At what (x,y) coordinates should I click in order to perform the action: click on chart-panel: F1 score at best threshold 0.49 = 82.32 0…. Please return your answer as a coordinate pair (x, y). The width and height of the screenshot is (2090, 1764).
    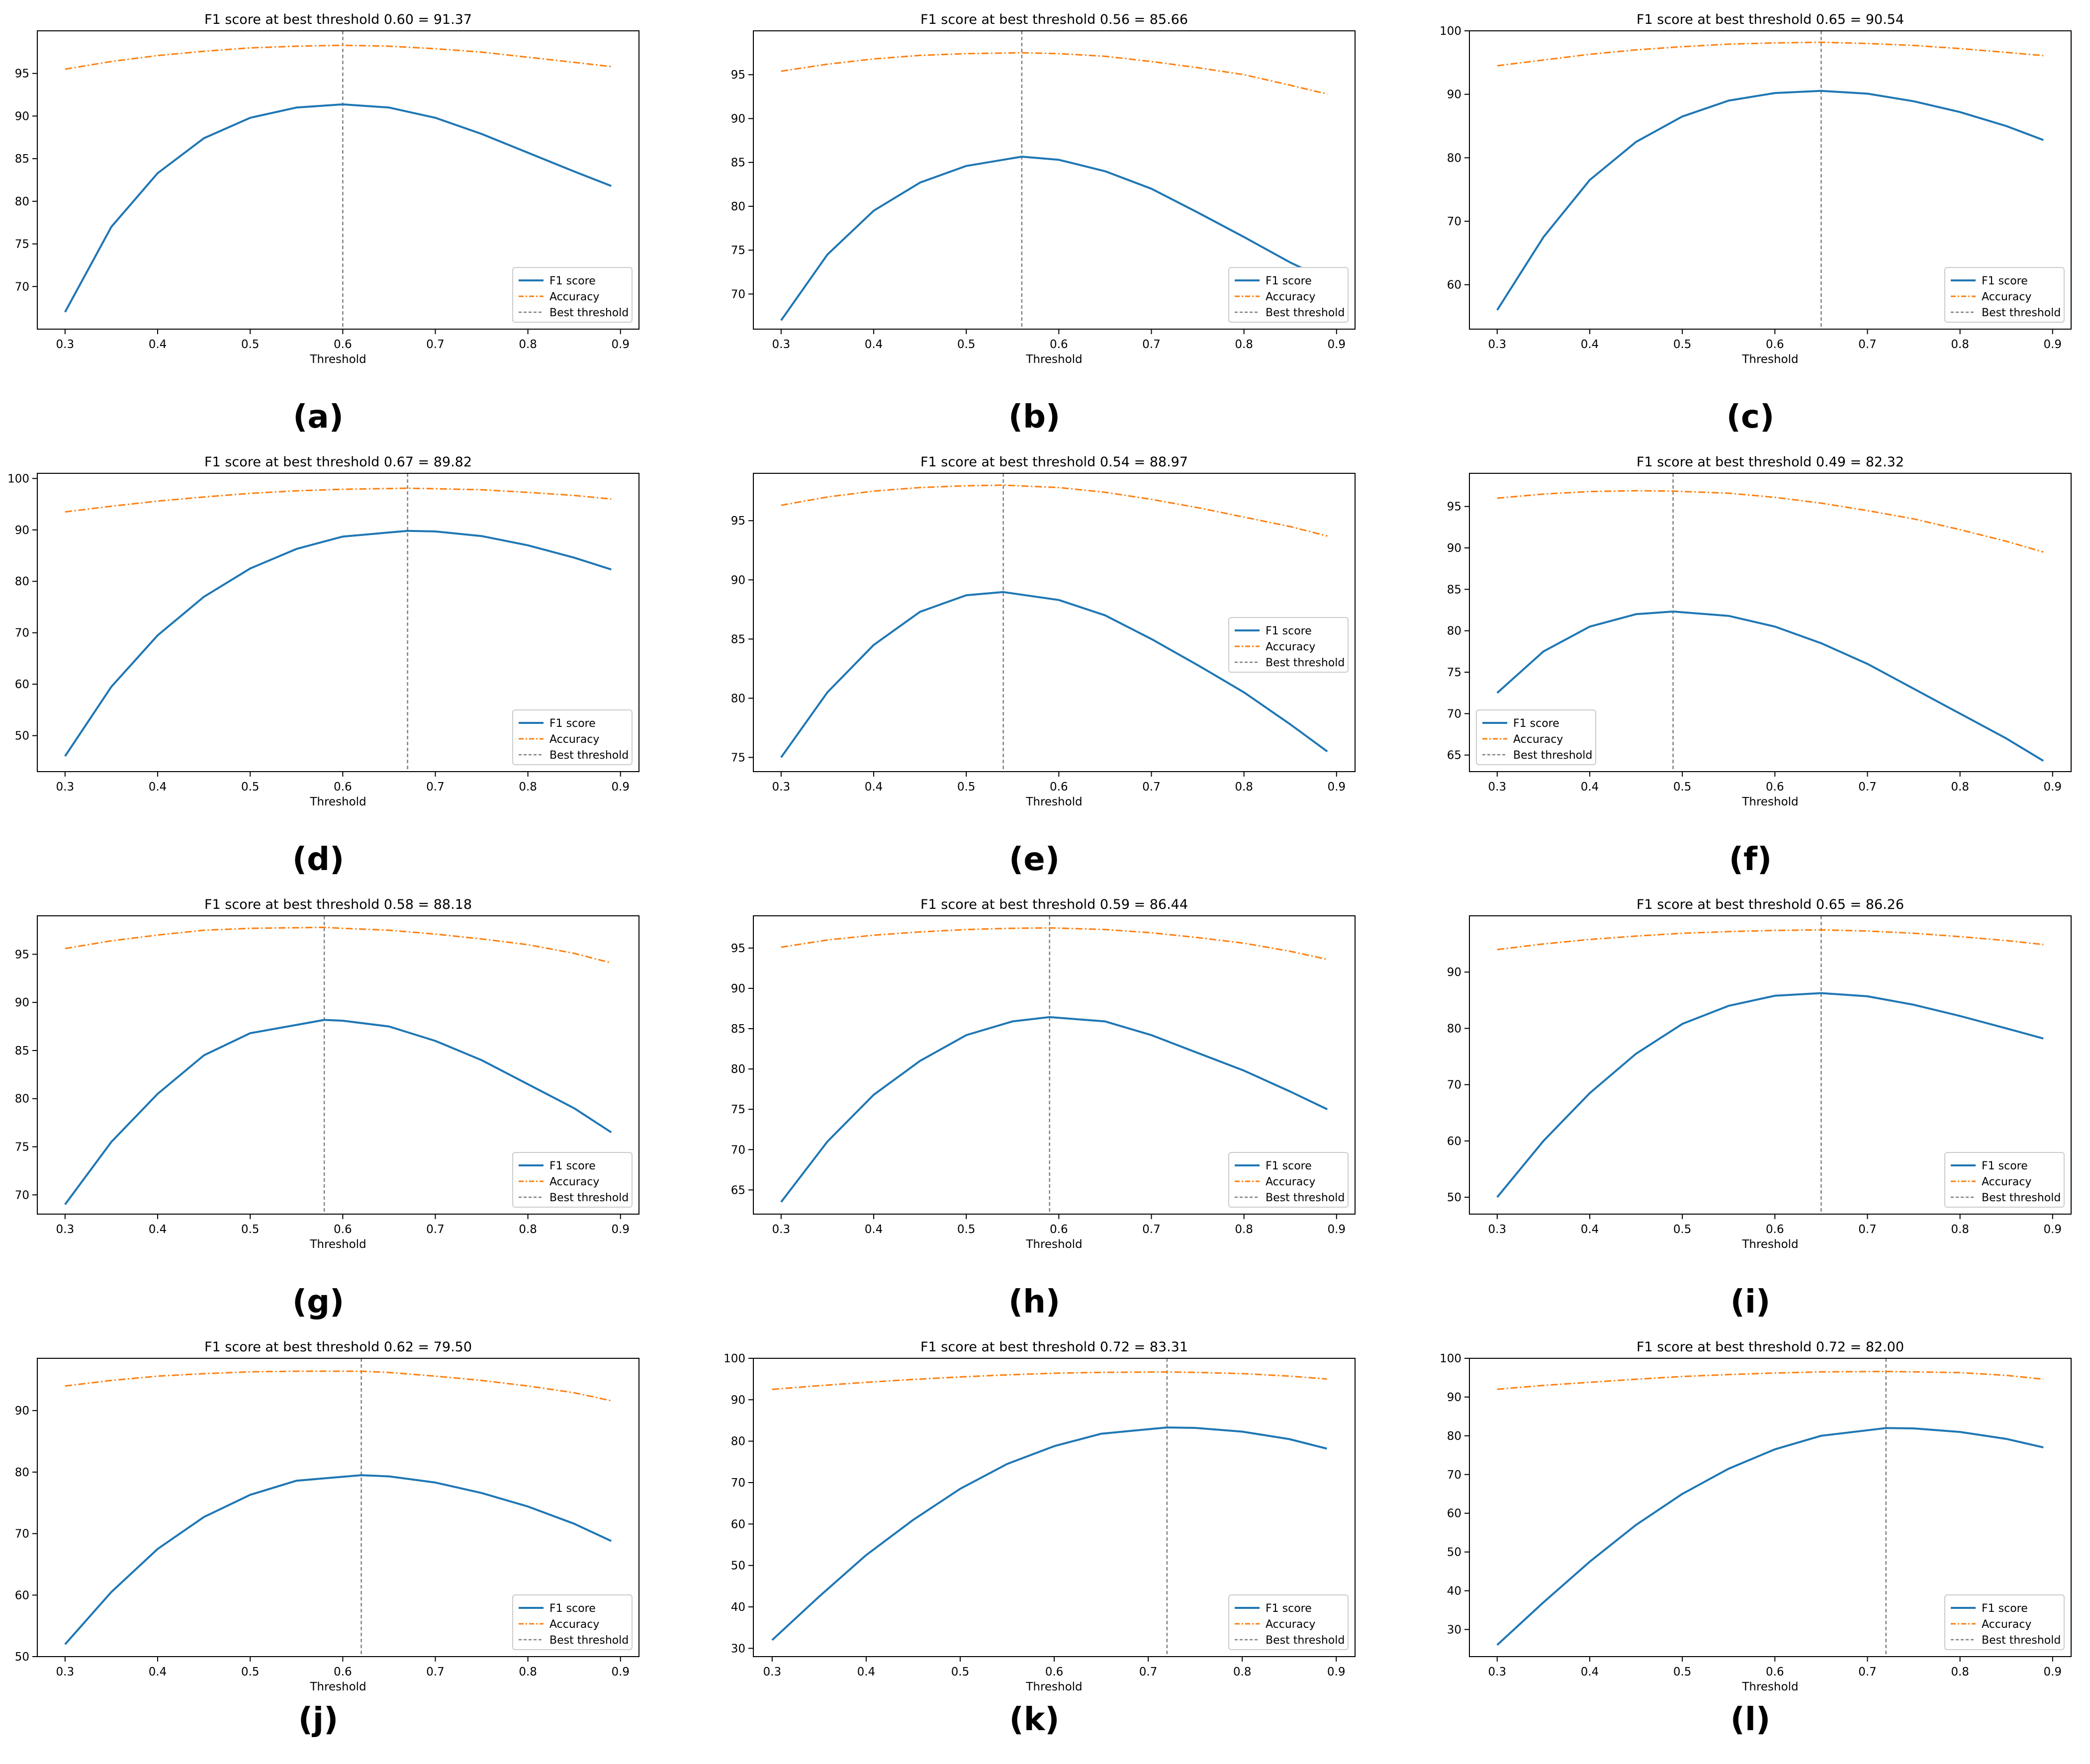
    Looking at the image, I should click on (1760, 666).